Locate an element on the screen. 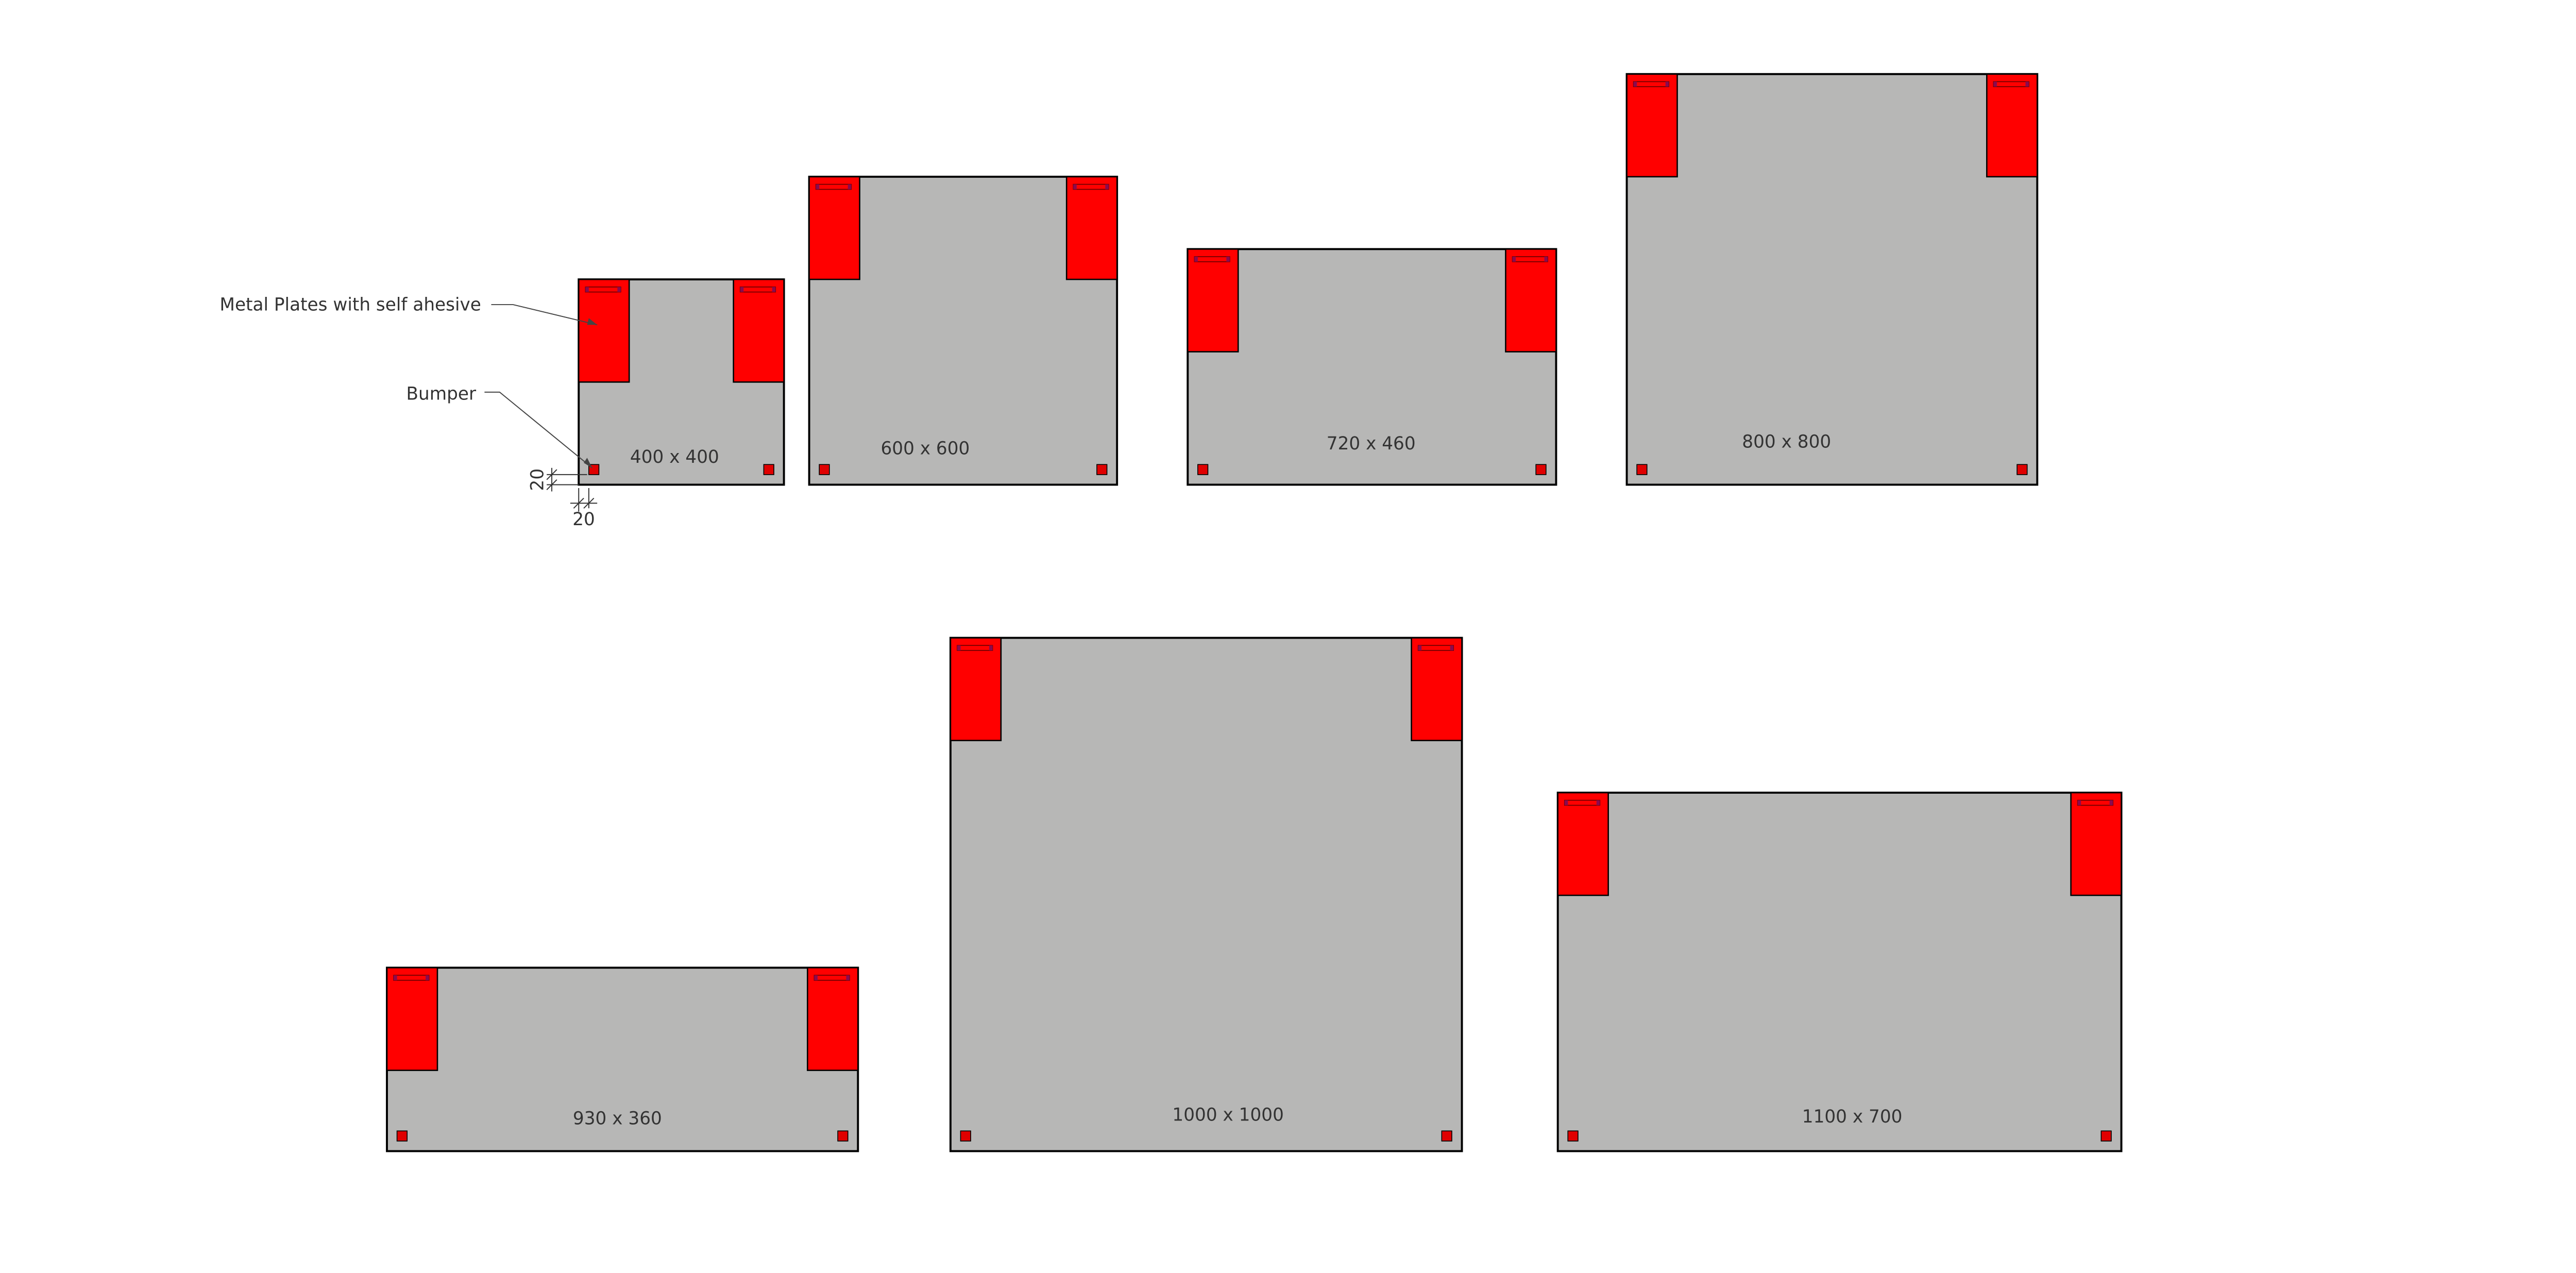  bumper-annotation: Bumper is located at coordinates (499, 426).